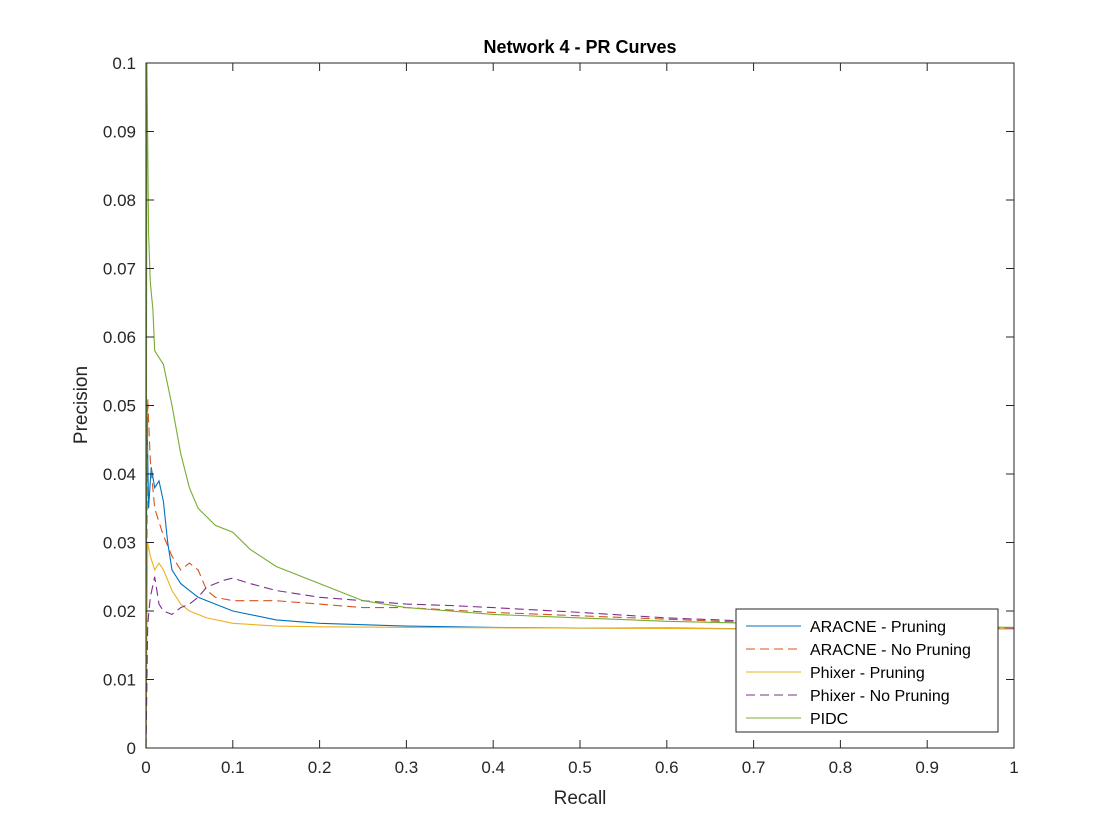 Image resolution: width=1120 pixels, height=840 pixels. What do you see at coordinates (119, 406) in the screenshot?
I see `y-tick-label: 0.05` at bounding box center [119, 406].